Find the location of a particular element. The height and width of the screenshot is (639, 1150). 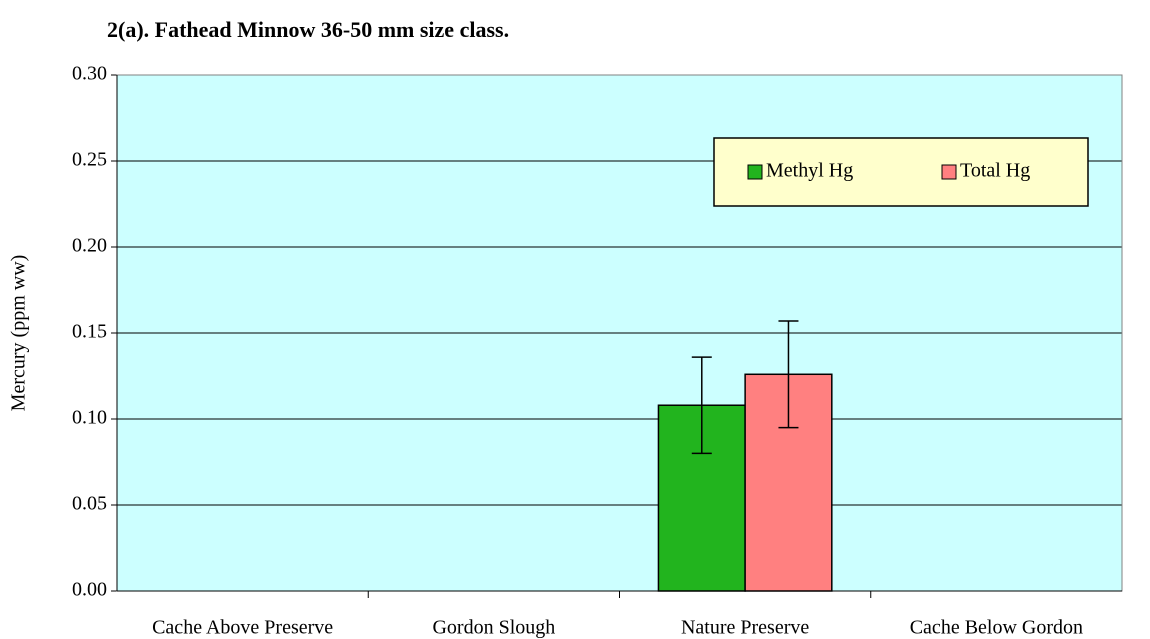

y-axis-label: Mercury (ppm ww) is located at coordinates (19, 333).